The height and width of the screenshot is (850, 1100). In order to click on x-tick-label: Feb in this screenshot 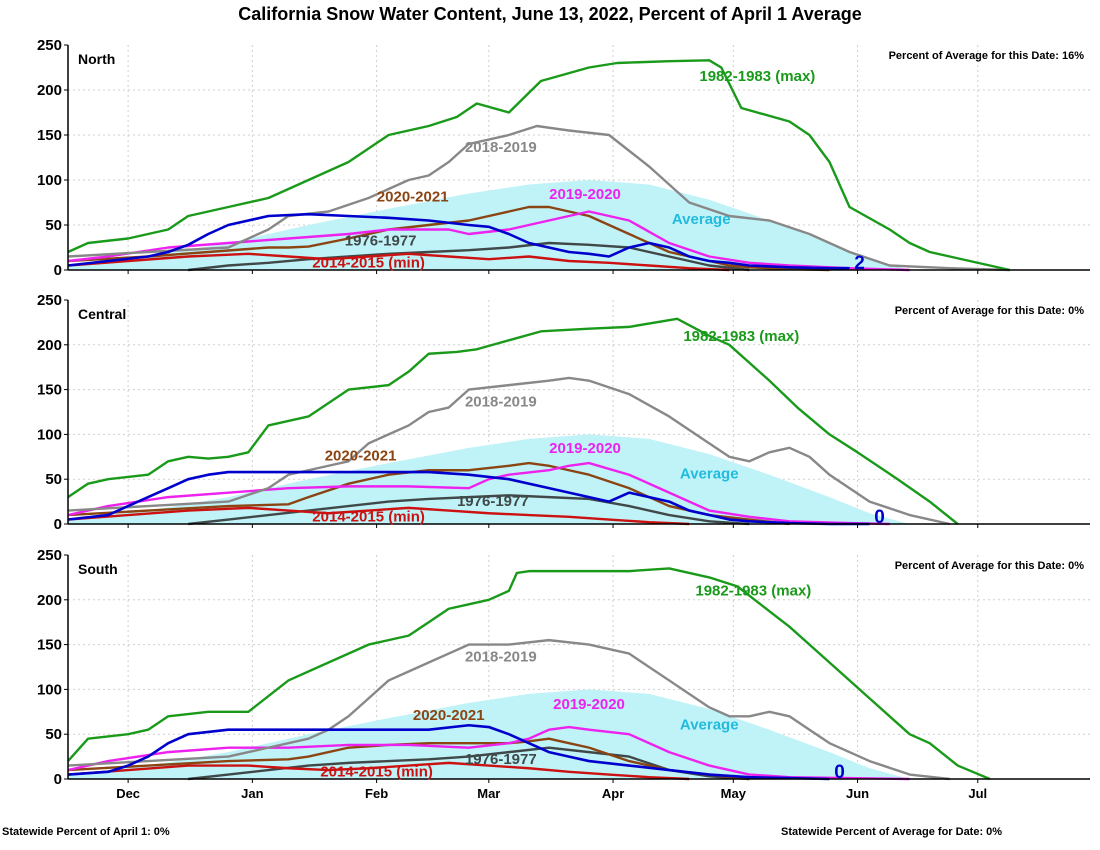, I will do `click(376, 793)`.